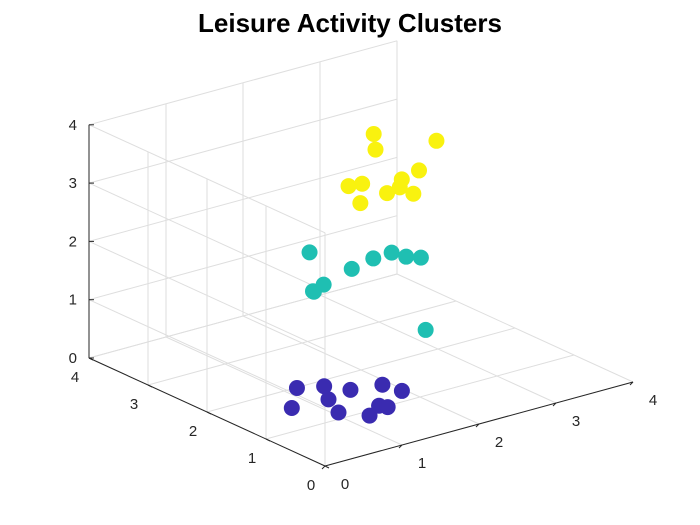 The height and width of the screenshot is (525, 700). I want to click on y-tick-label: 4, so click(75, 377).